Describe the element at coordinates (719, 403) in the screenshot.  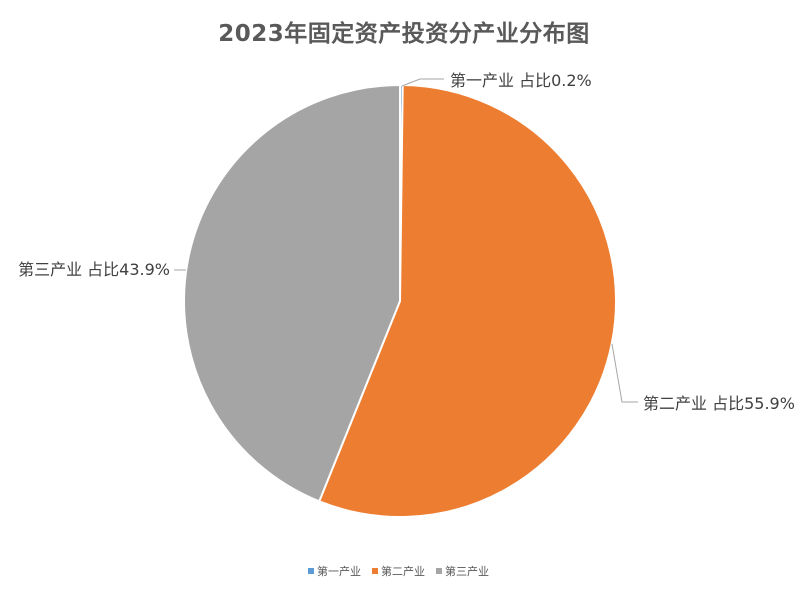
I see `label-secondary-industry: 第二产业 占比55.9%` at that location.